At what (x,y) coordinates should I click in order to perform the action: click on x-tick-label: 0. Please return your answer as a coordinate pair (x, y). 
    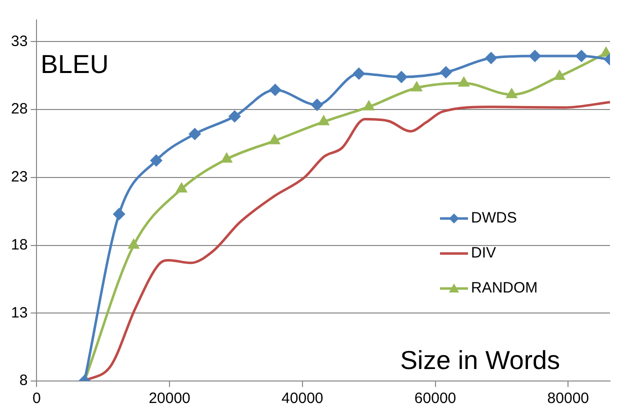
    Looking at the image, I should click on (36, 399).